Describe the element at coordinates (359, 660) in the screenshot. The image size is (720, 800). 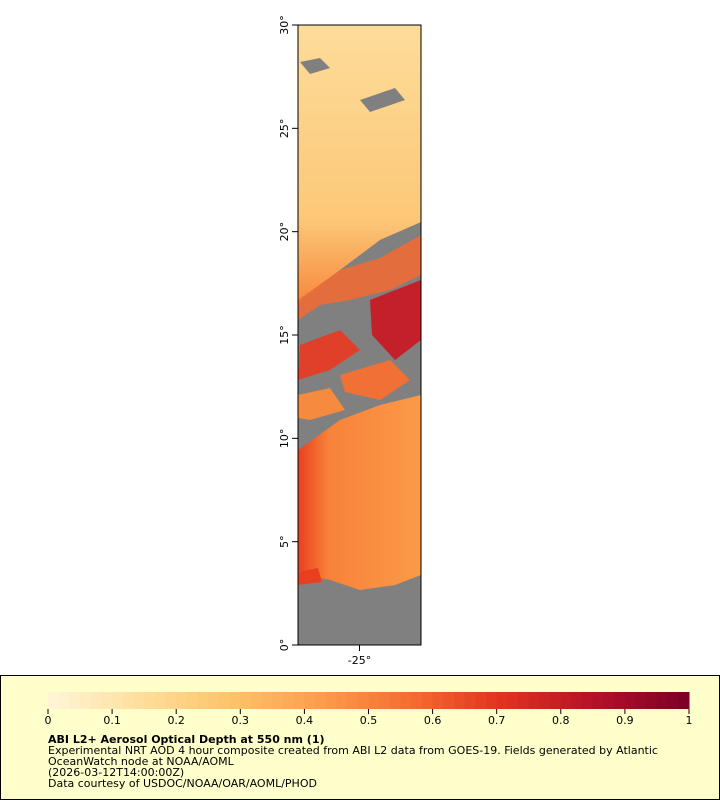
I see `lon-tick-label: -25°` at that location.